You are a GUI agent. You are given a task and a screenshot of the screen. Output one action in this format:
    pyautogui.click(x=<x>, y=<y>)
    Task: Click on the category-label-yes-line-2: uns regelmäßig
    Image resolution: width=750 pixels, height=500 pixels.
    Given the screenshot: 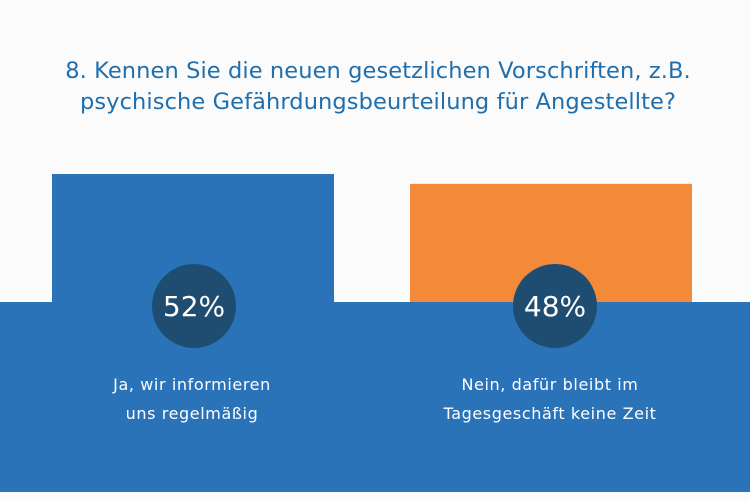 What is the action you would take?
    pyautogui.click(x=192, y=413)
    